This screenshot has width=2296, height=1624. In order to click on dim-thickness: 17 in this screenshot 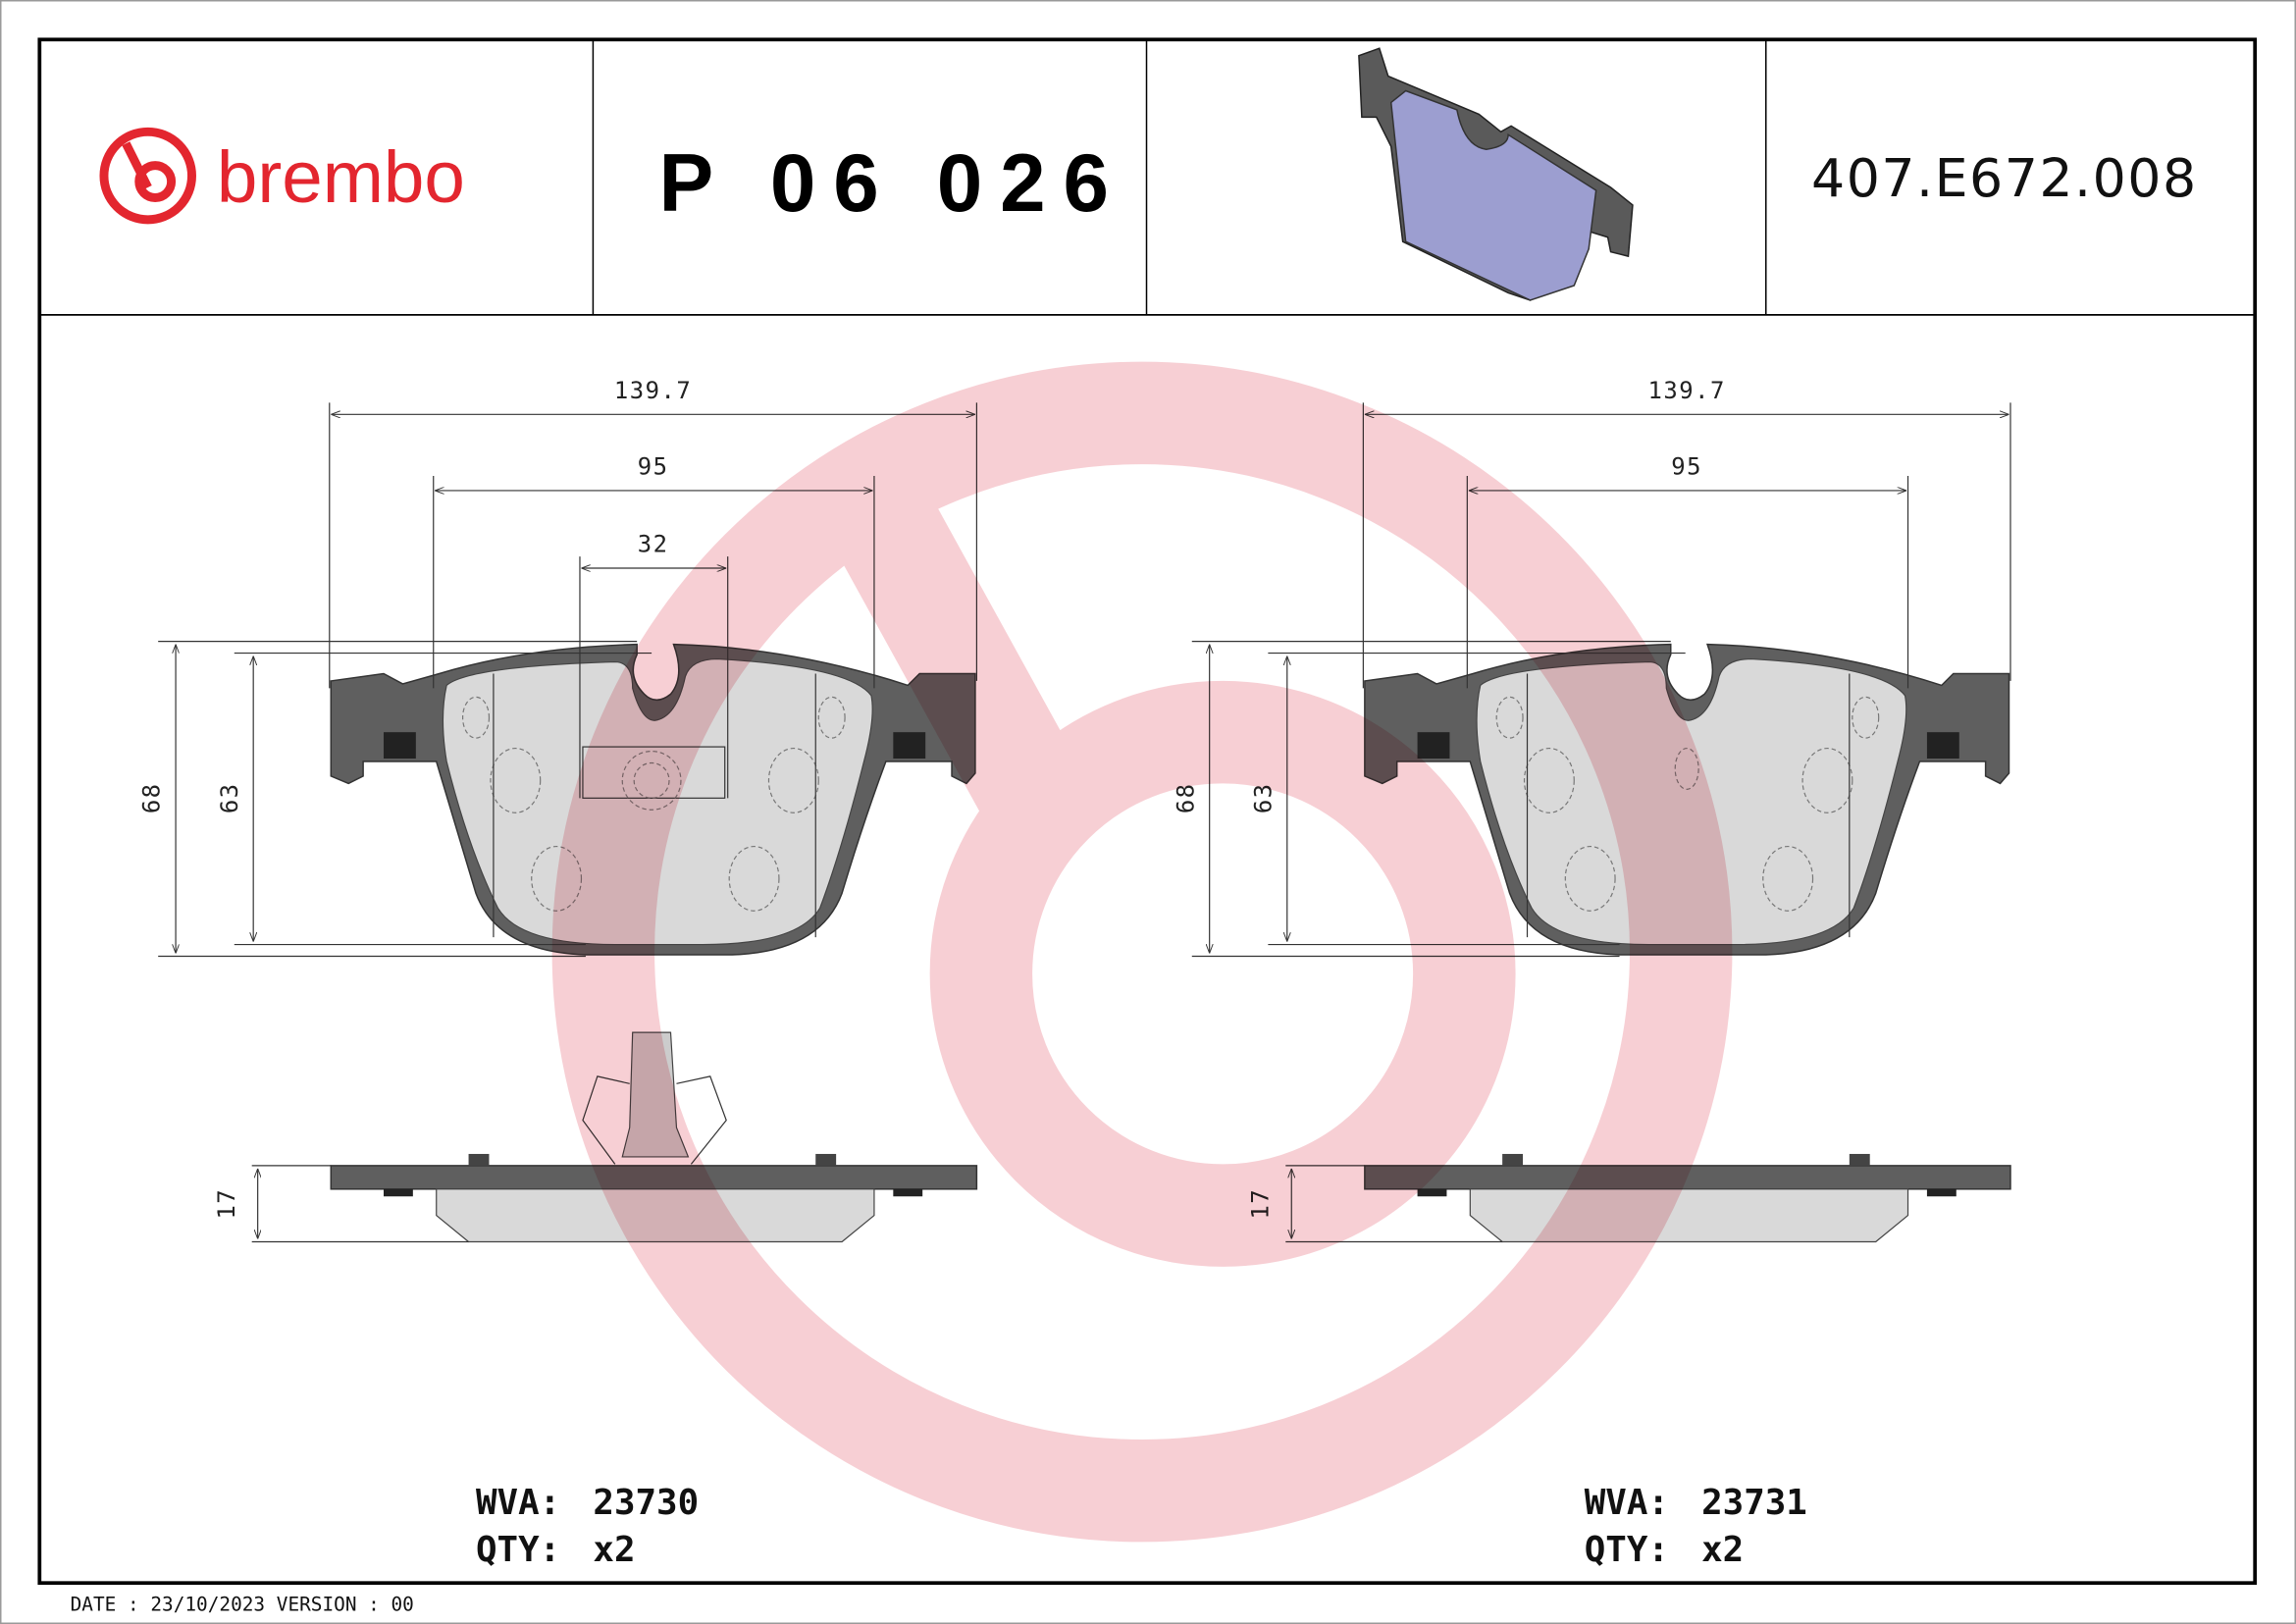, I will do `click(226, 1204)`.